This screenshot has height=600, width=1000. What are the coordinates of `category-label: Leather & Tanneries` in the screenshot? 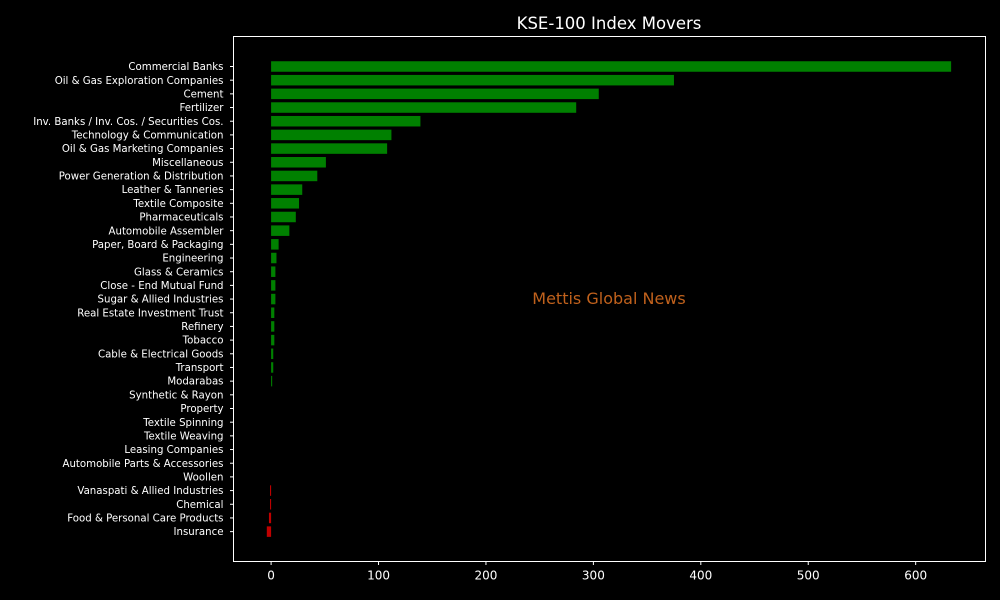 It's located at (173, 190).